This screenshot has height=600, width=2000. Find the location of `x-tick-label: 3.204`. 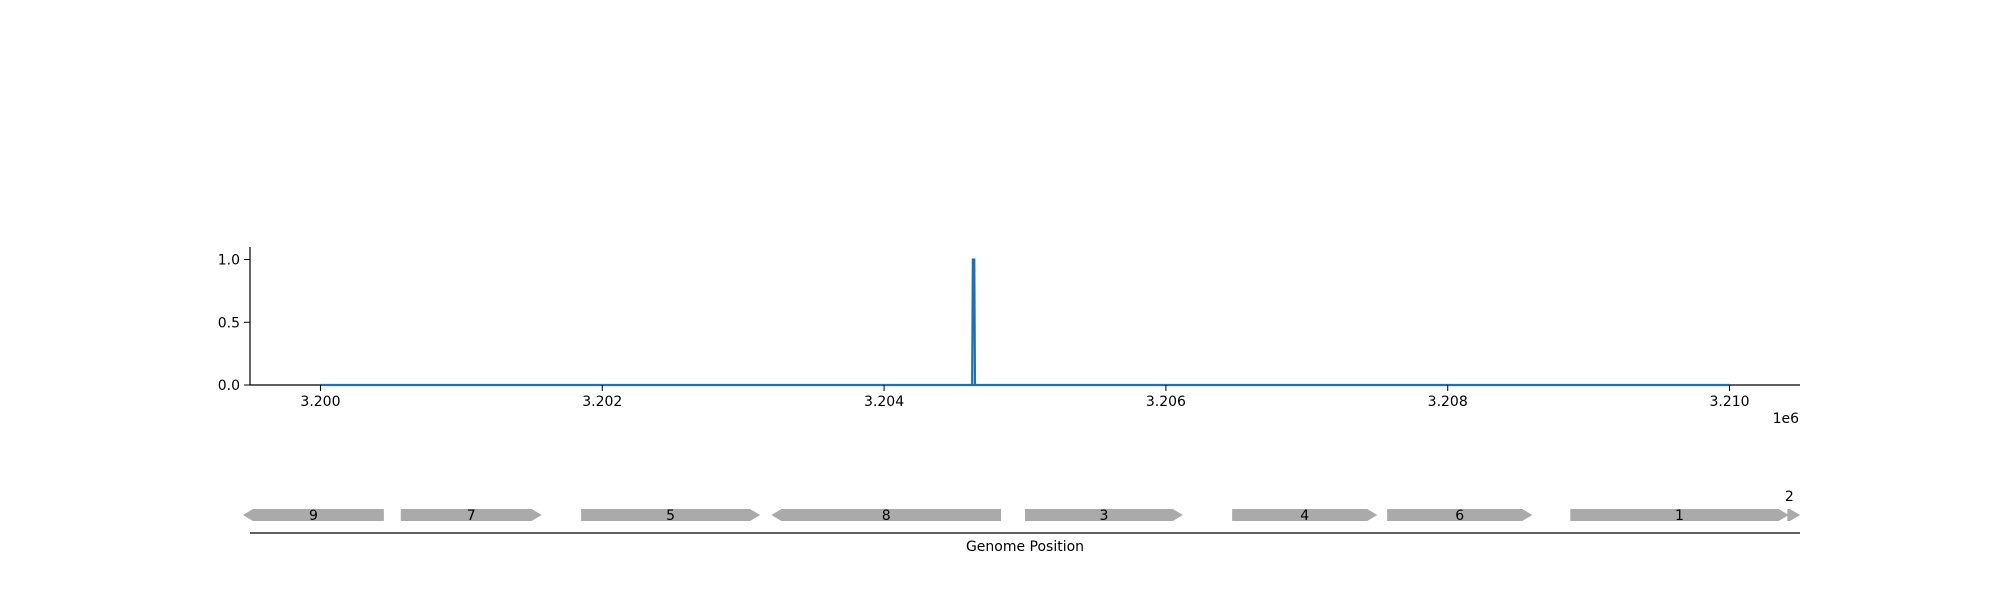

x-tick-label: 3.204 is located at coordinates (884, 402).